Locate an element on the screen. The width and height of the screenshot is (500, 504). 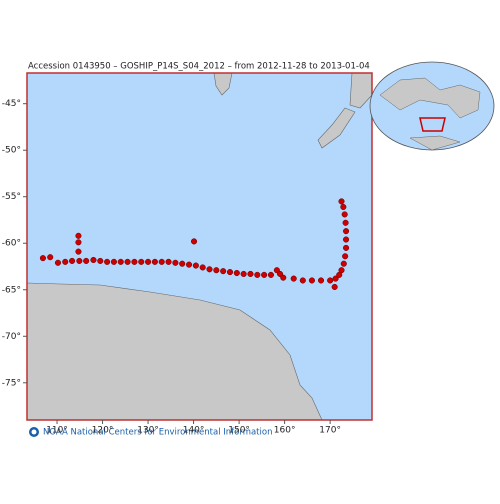
y-tick-label: -45° is located at coordinates (11, 104).